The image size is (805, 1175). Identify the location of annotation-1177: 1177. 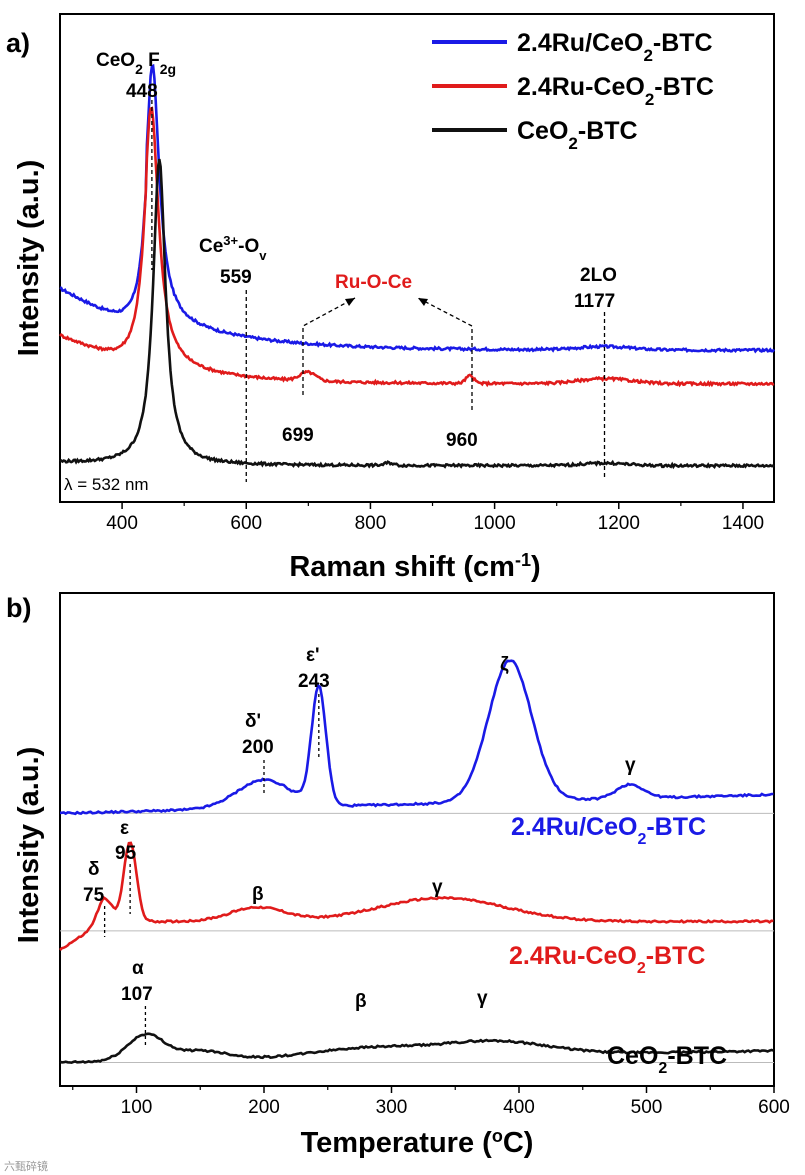
(594, 301).